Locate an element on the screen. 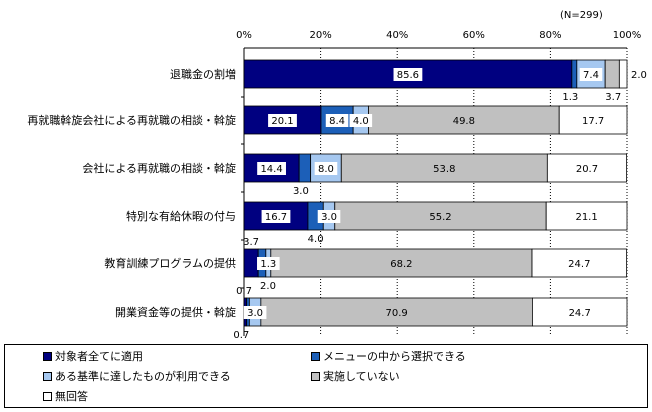 The width and height of the screenshot is (652, 412). value-label: 7.4 is located at coordinates (591, 75).